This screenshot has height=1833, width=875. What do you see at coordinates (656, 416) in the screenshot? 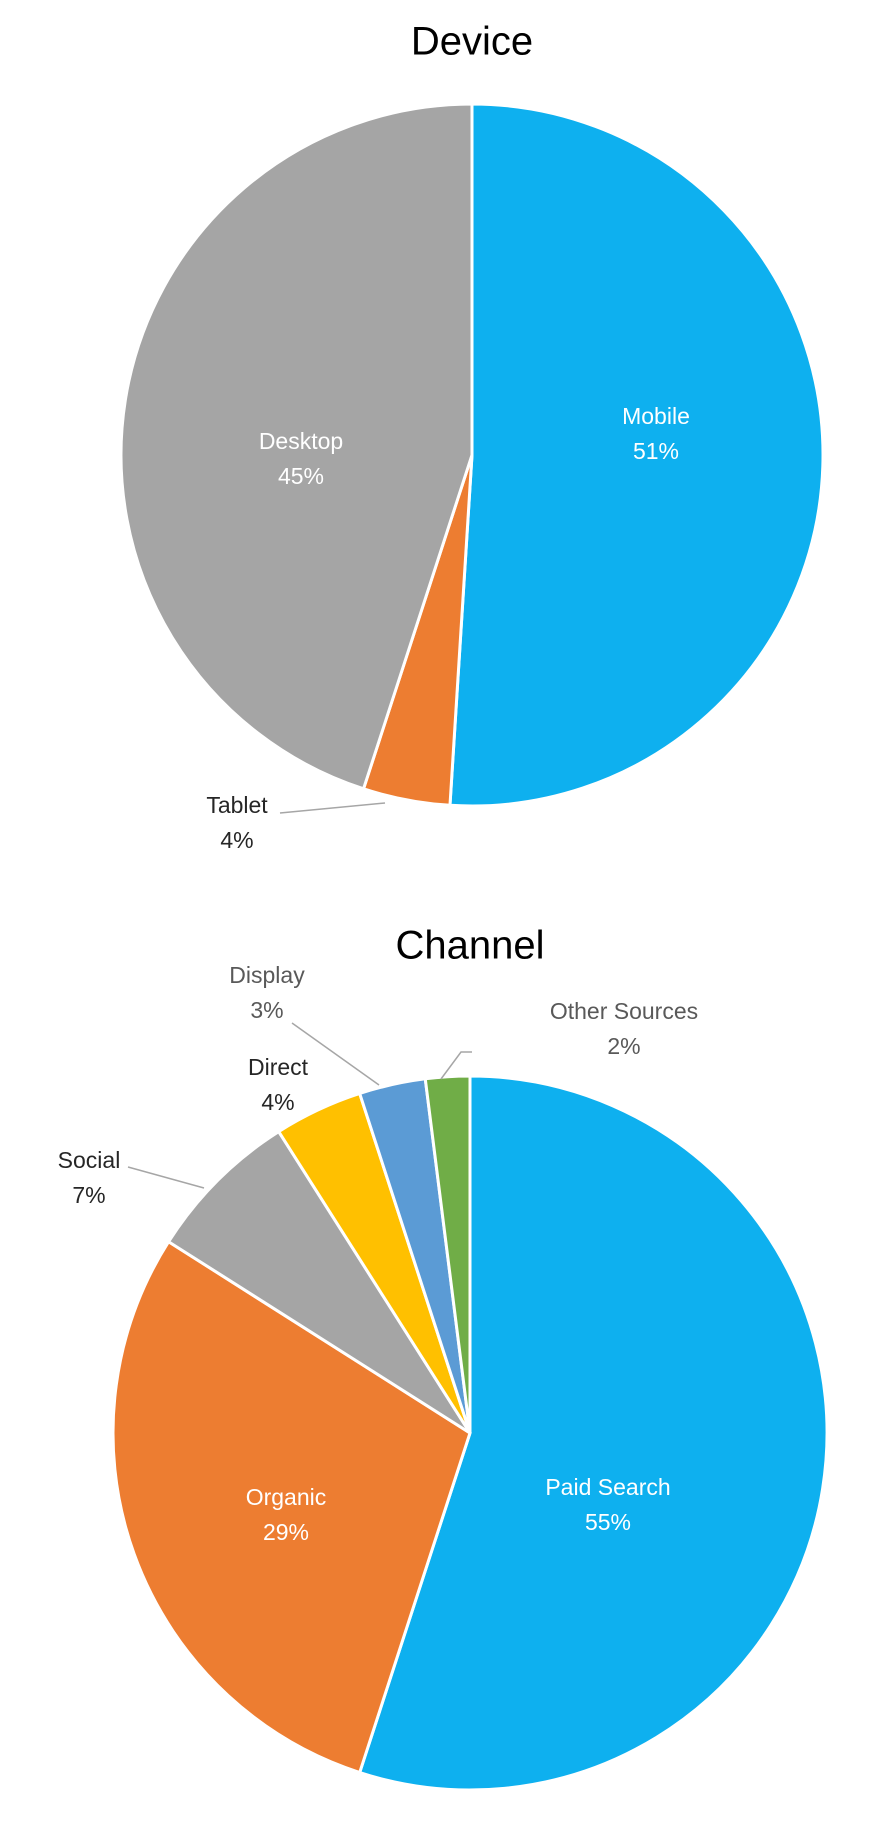
I see `slice-label: Mobile` at bounding box center [656, 416].